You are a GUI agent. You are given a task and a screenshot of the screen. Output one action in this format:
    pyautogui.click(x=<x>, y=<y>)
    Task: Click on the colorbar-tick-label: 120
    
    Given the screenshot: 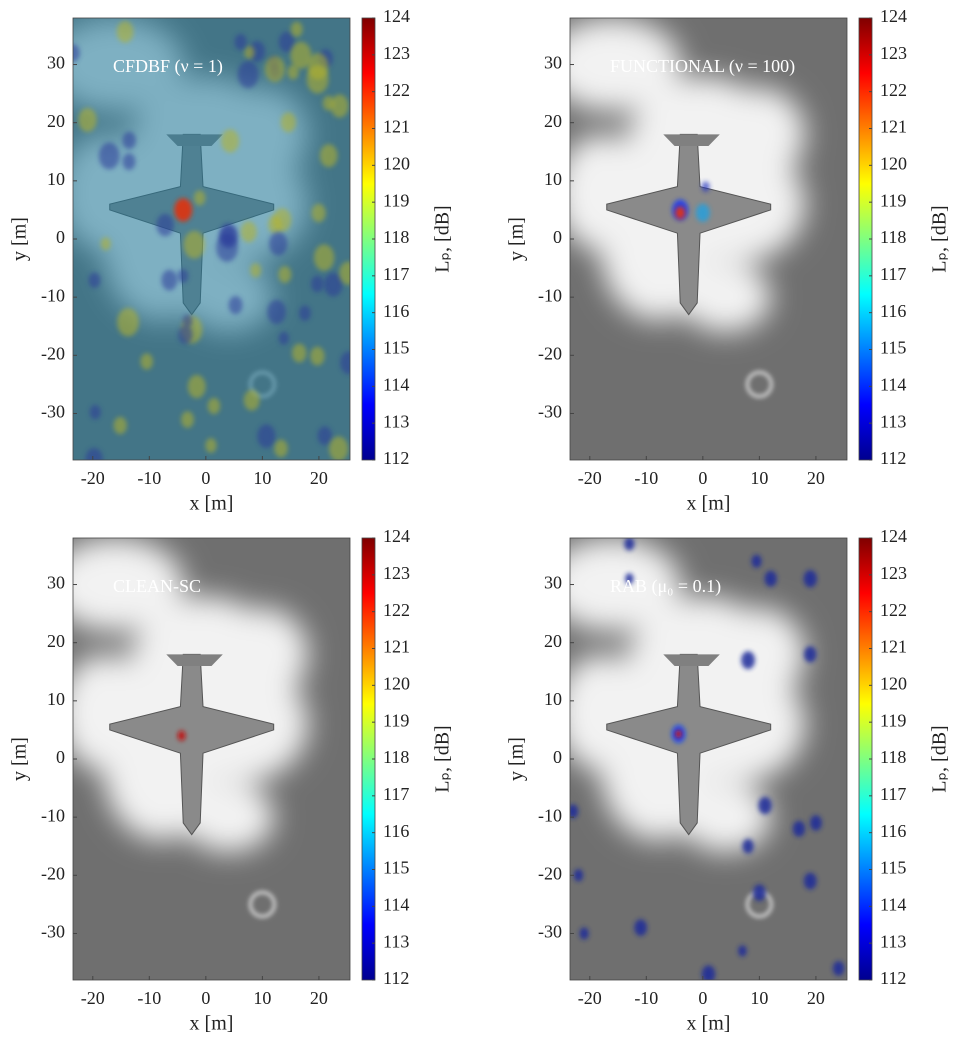 What is the action you would take?
    pyautogui.click(x=396, y=683)
    